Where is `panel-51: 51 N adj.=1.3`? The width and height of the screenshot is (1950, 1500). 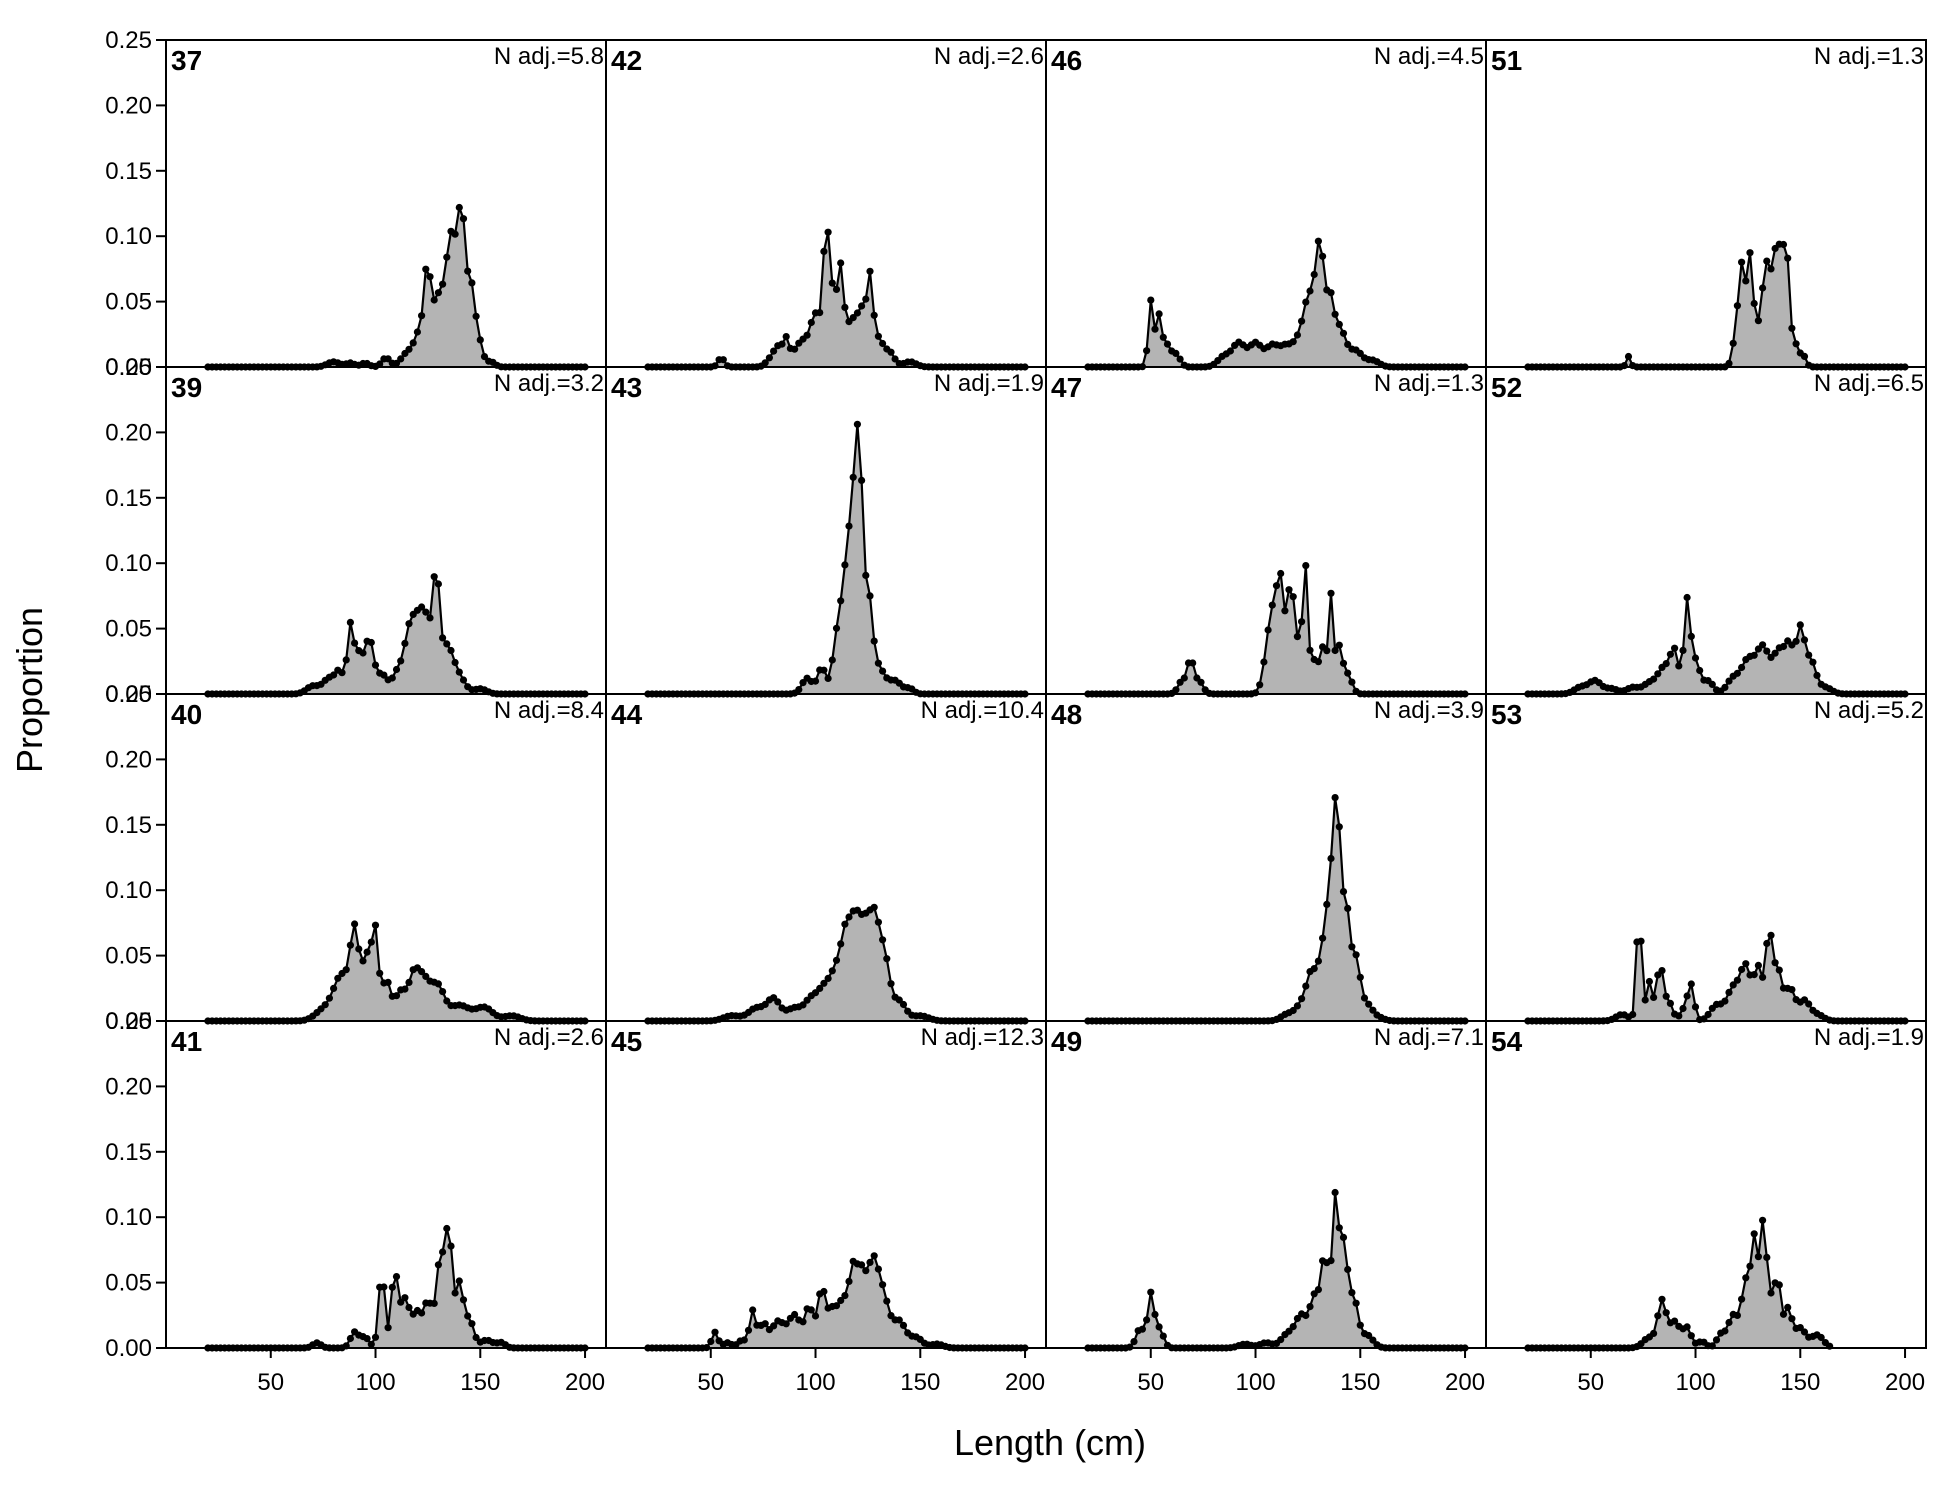 panel-51: 51 N adj.=1.3 is located at coordinates (1706, 205).